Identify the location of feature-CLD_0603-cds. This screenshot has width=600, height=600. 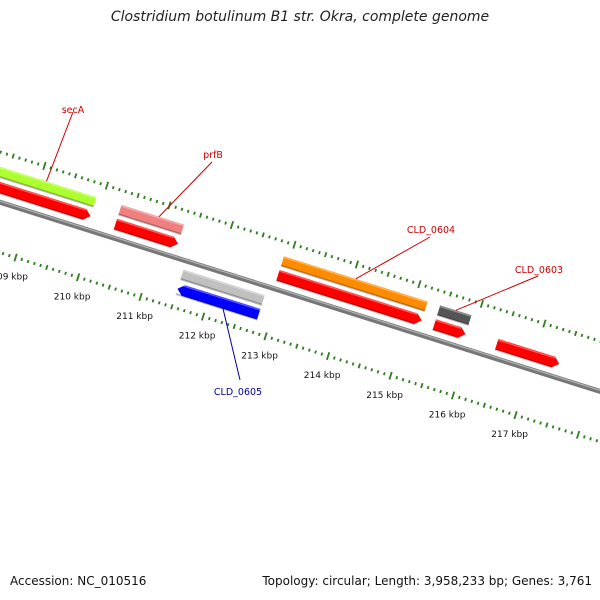
(449, 329).